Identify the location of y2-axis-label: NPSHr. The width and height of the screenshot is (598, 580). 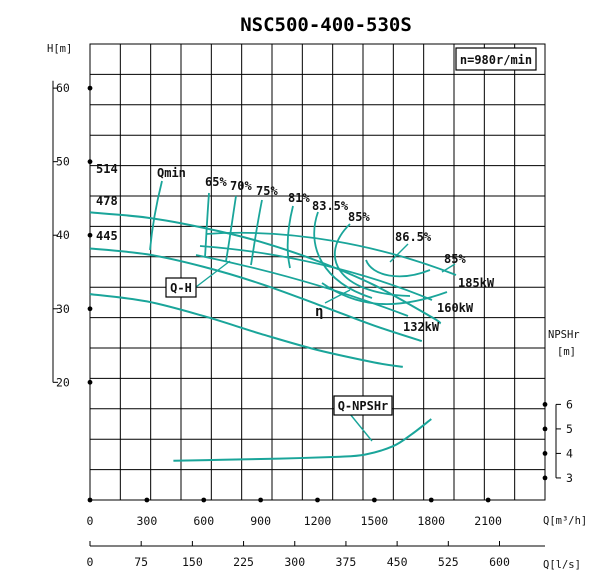
(564, 335).